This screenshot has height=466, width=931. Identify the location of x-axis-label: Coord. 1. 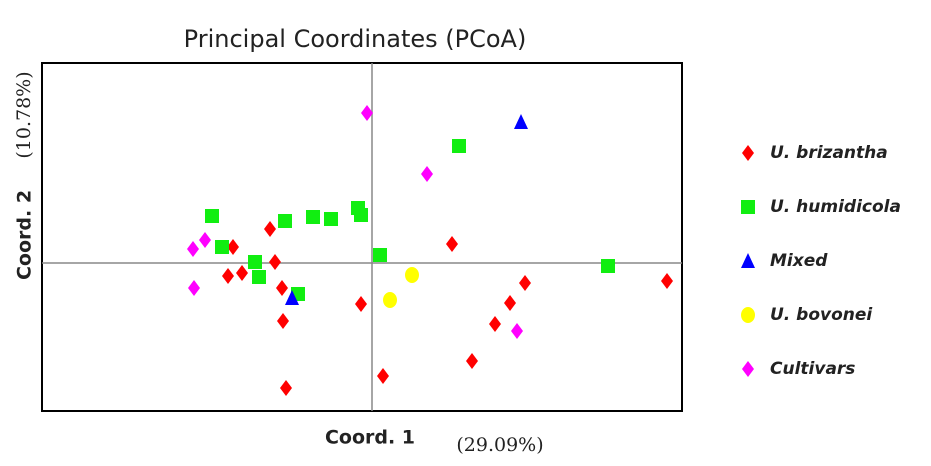
(370, 438).